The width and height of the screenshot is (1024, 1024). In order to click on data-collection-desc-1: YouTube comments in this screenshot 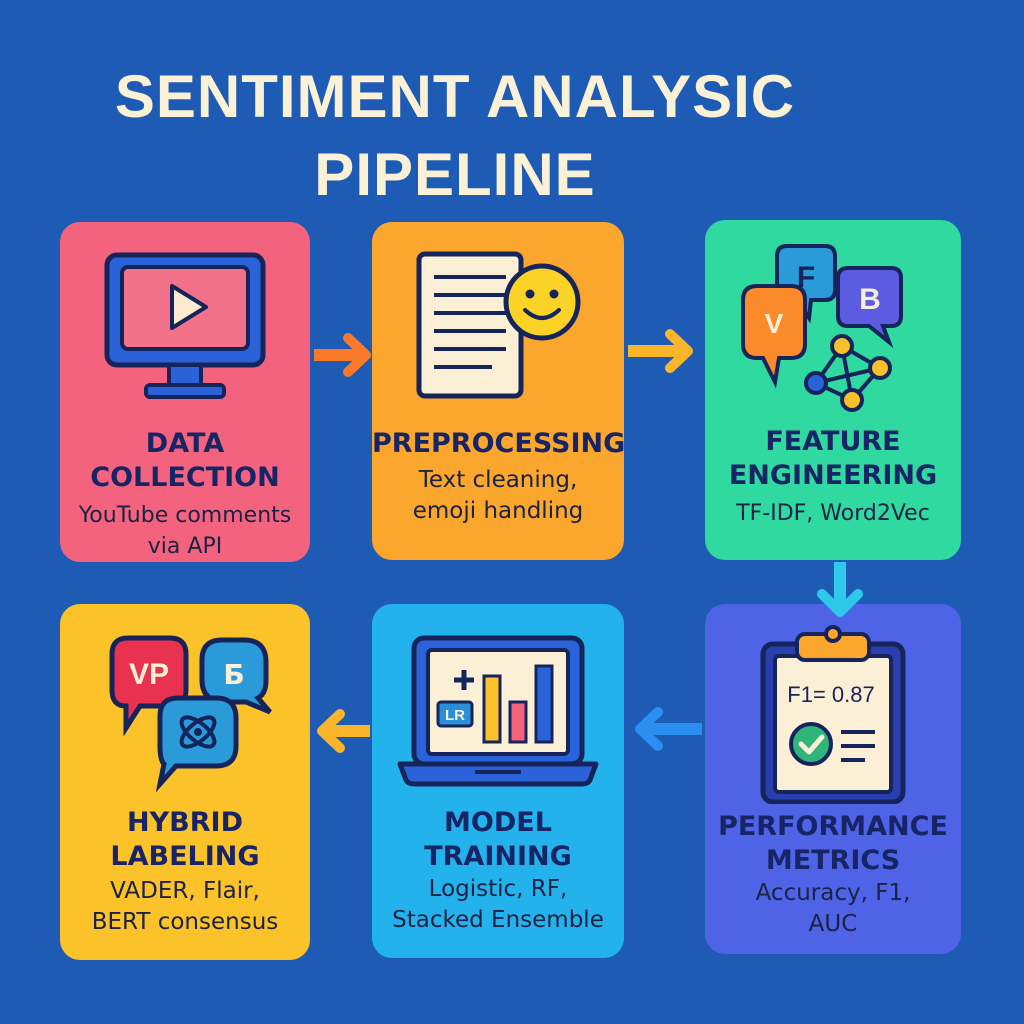, I will do `click(185, 515)`.